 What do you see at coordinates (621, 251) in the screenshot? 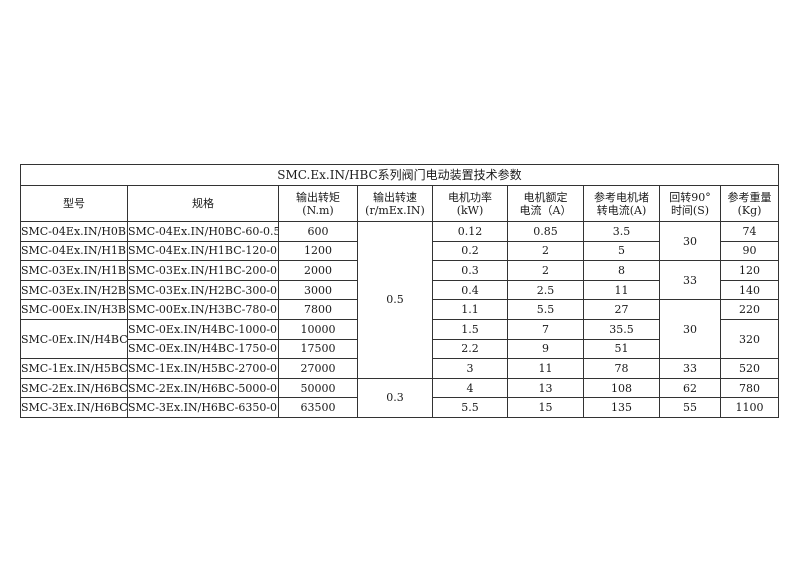
I see `cell-stall-current: 5` at bounding box center [621, 251].